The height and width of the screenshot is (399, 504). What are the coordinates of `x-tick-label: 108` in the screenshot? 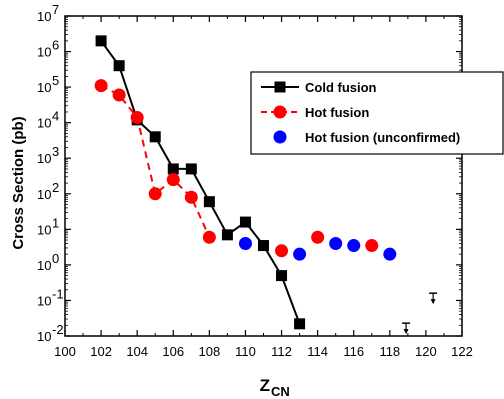 It's located at (210, 351).